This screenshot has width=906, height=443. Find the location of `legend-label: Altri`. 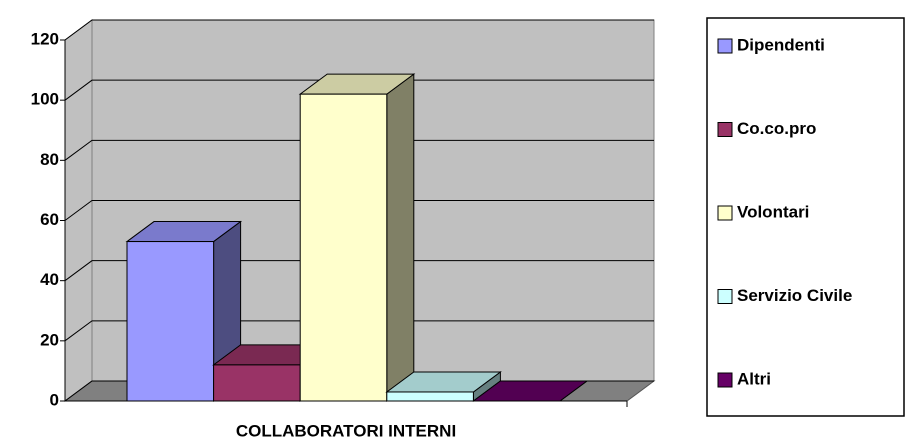

legend-label: Altri is located at coordinates (754, 378).